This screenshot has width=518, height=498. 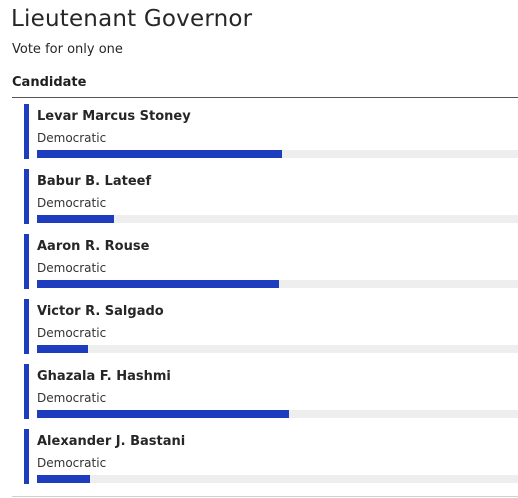 What do you see at coordinates (271, 131) in the screenshot?
I see `candidate-row: Levar Marcus Stoney Democratic` at bounding box center [271, 131].